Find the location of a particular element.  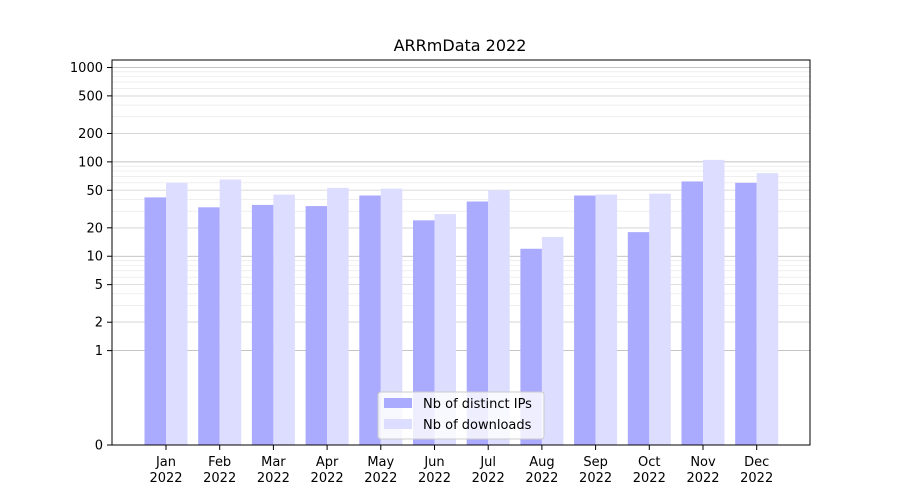

legend: Nb of distinct IPs Nb of downloads is located at coordinates (461, 415).